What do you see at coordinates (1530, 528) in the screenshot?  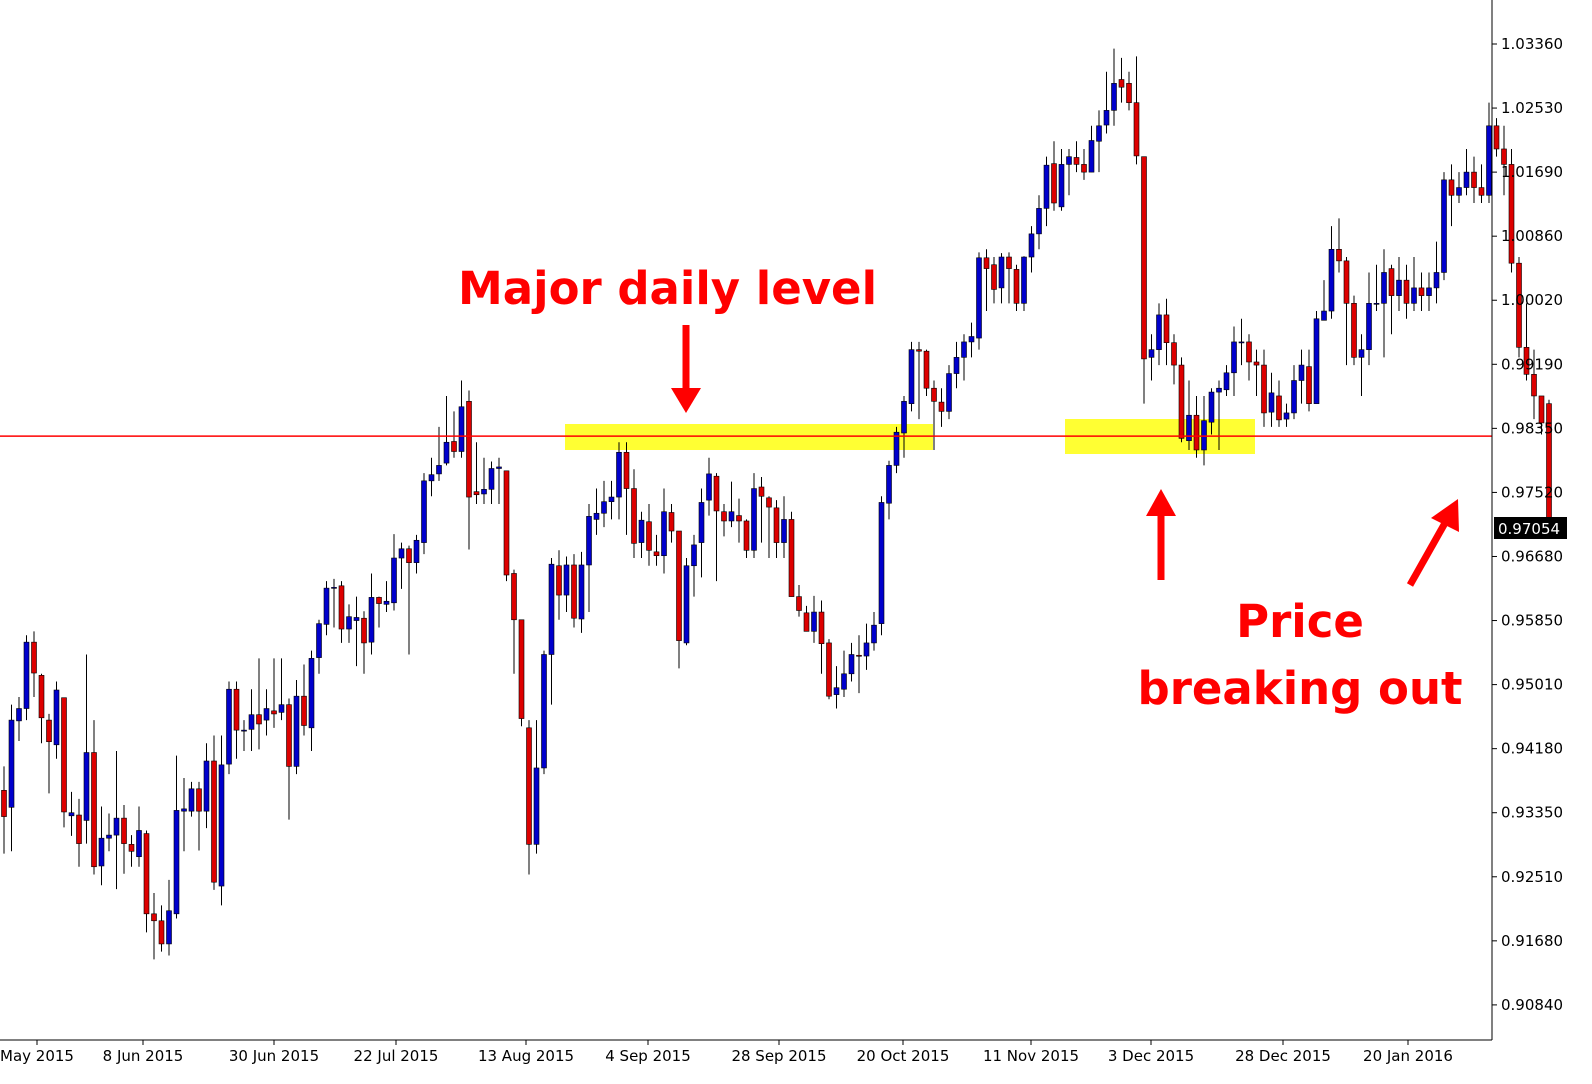 I see `current-price-tag` at bounding box center [1530, 528].